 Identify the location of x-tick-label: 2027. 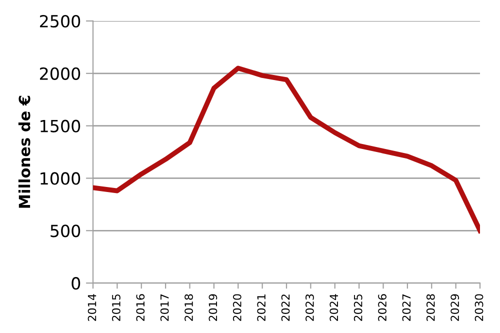
(406, 307).